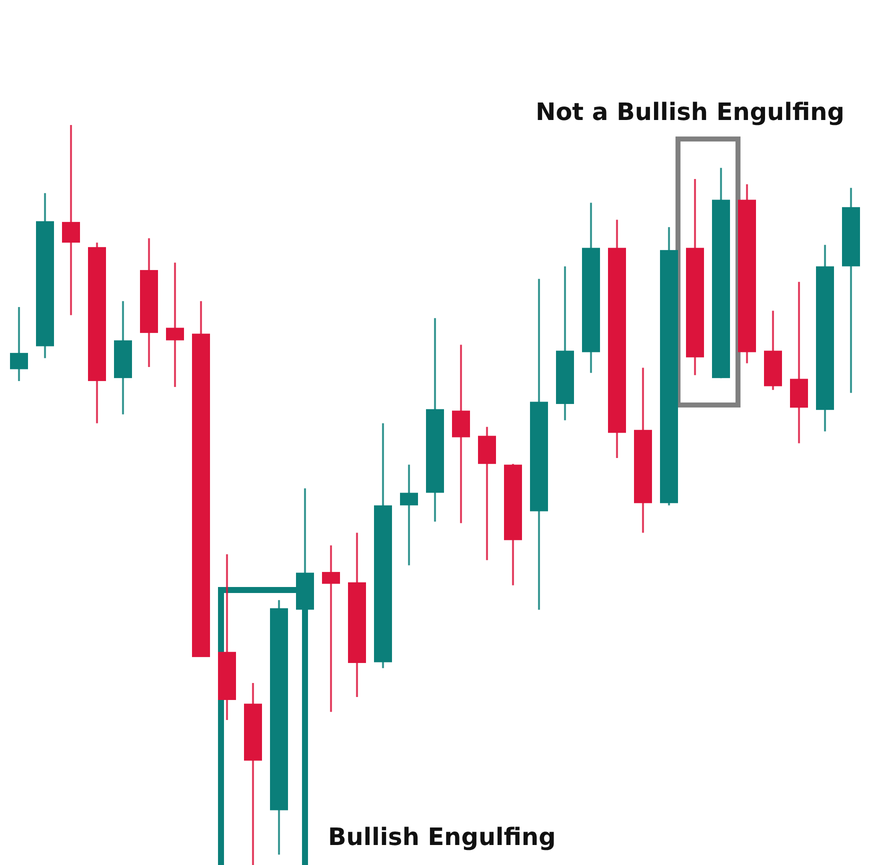 The image size is (870, 865). Describe the element at coordinates (442, 837) in the screenshot. I see `annotation: Bullish Engulfing` at that location.